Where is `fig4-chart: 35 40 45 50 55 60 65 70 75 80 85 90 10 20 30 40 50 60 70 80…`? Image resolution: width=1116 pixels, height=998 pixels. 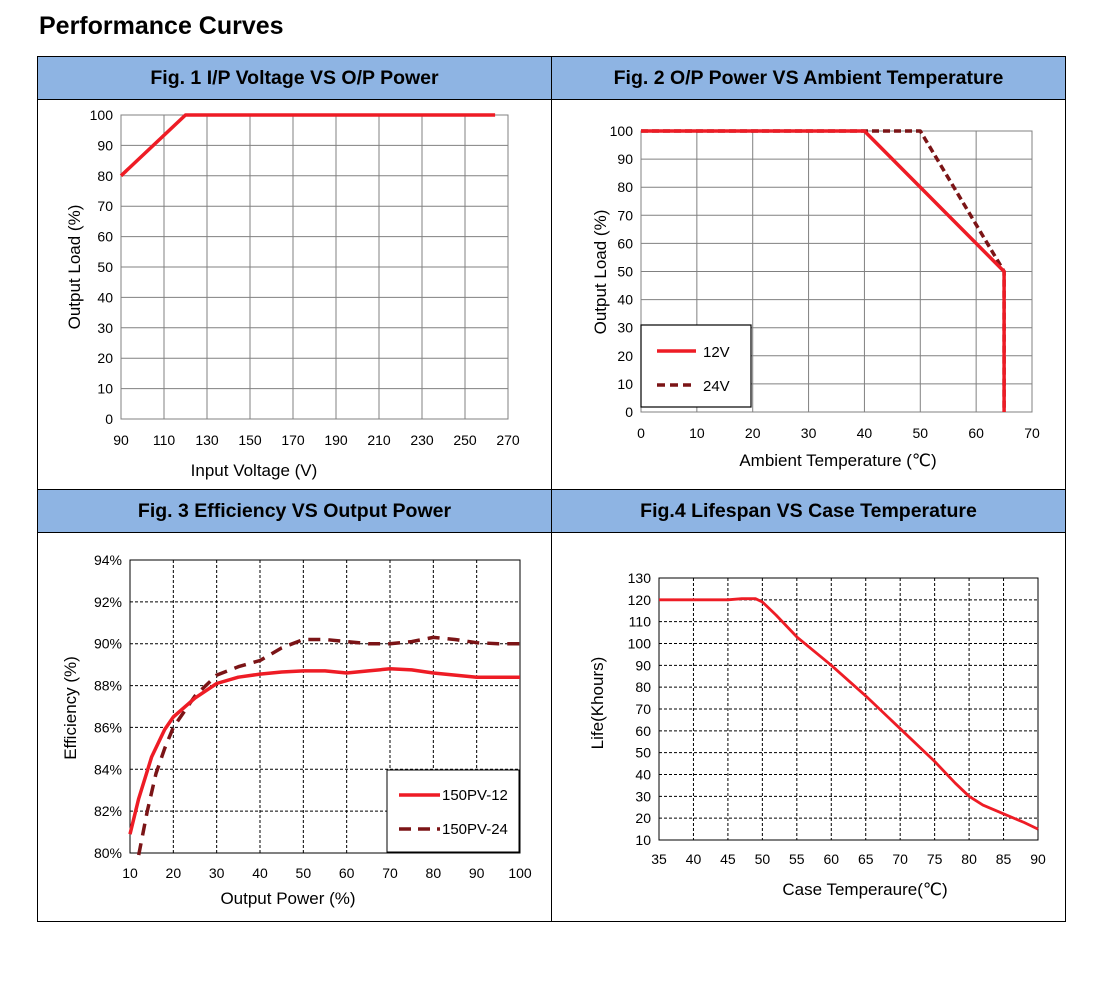
fig4-chart: 35 40 45 50 55 60 65 70 75 80 85 90 10 20 30 40 50 60 70 80… is located at coordinates (817, 734).